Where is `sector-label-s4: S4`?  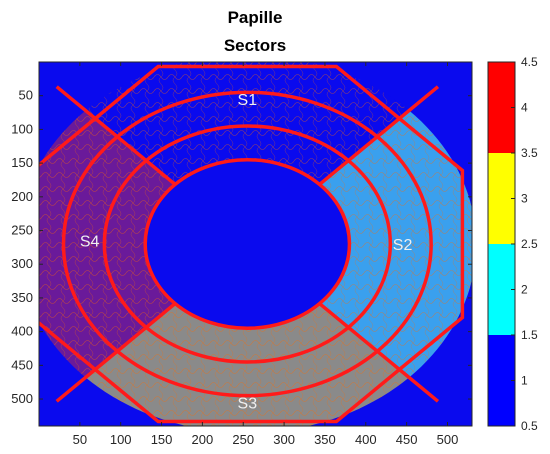
sector-label-s4: S4 is located at coordinates (90, 242).